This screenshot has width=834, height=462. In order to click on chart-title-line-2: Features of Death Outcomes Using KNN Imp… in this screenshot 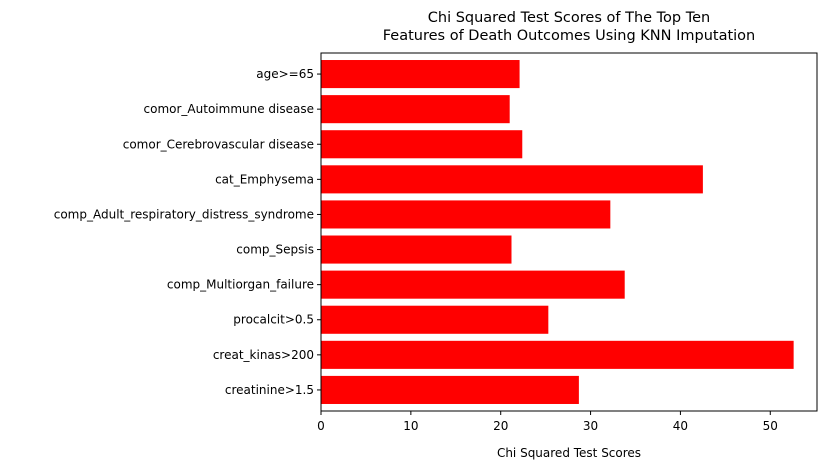, I will do `click(569, 36)`.